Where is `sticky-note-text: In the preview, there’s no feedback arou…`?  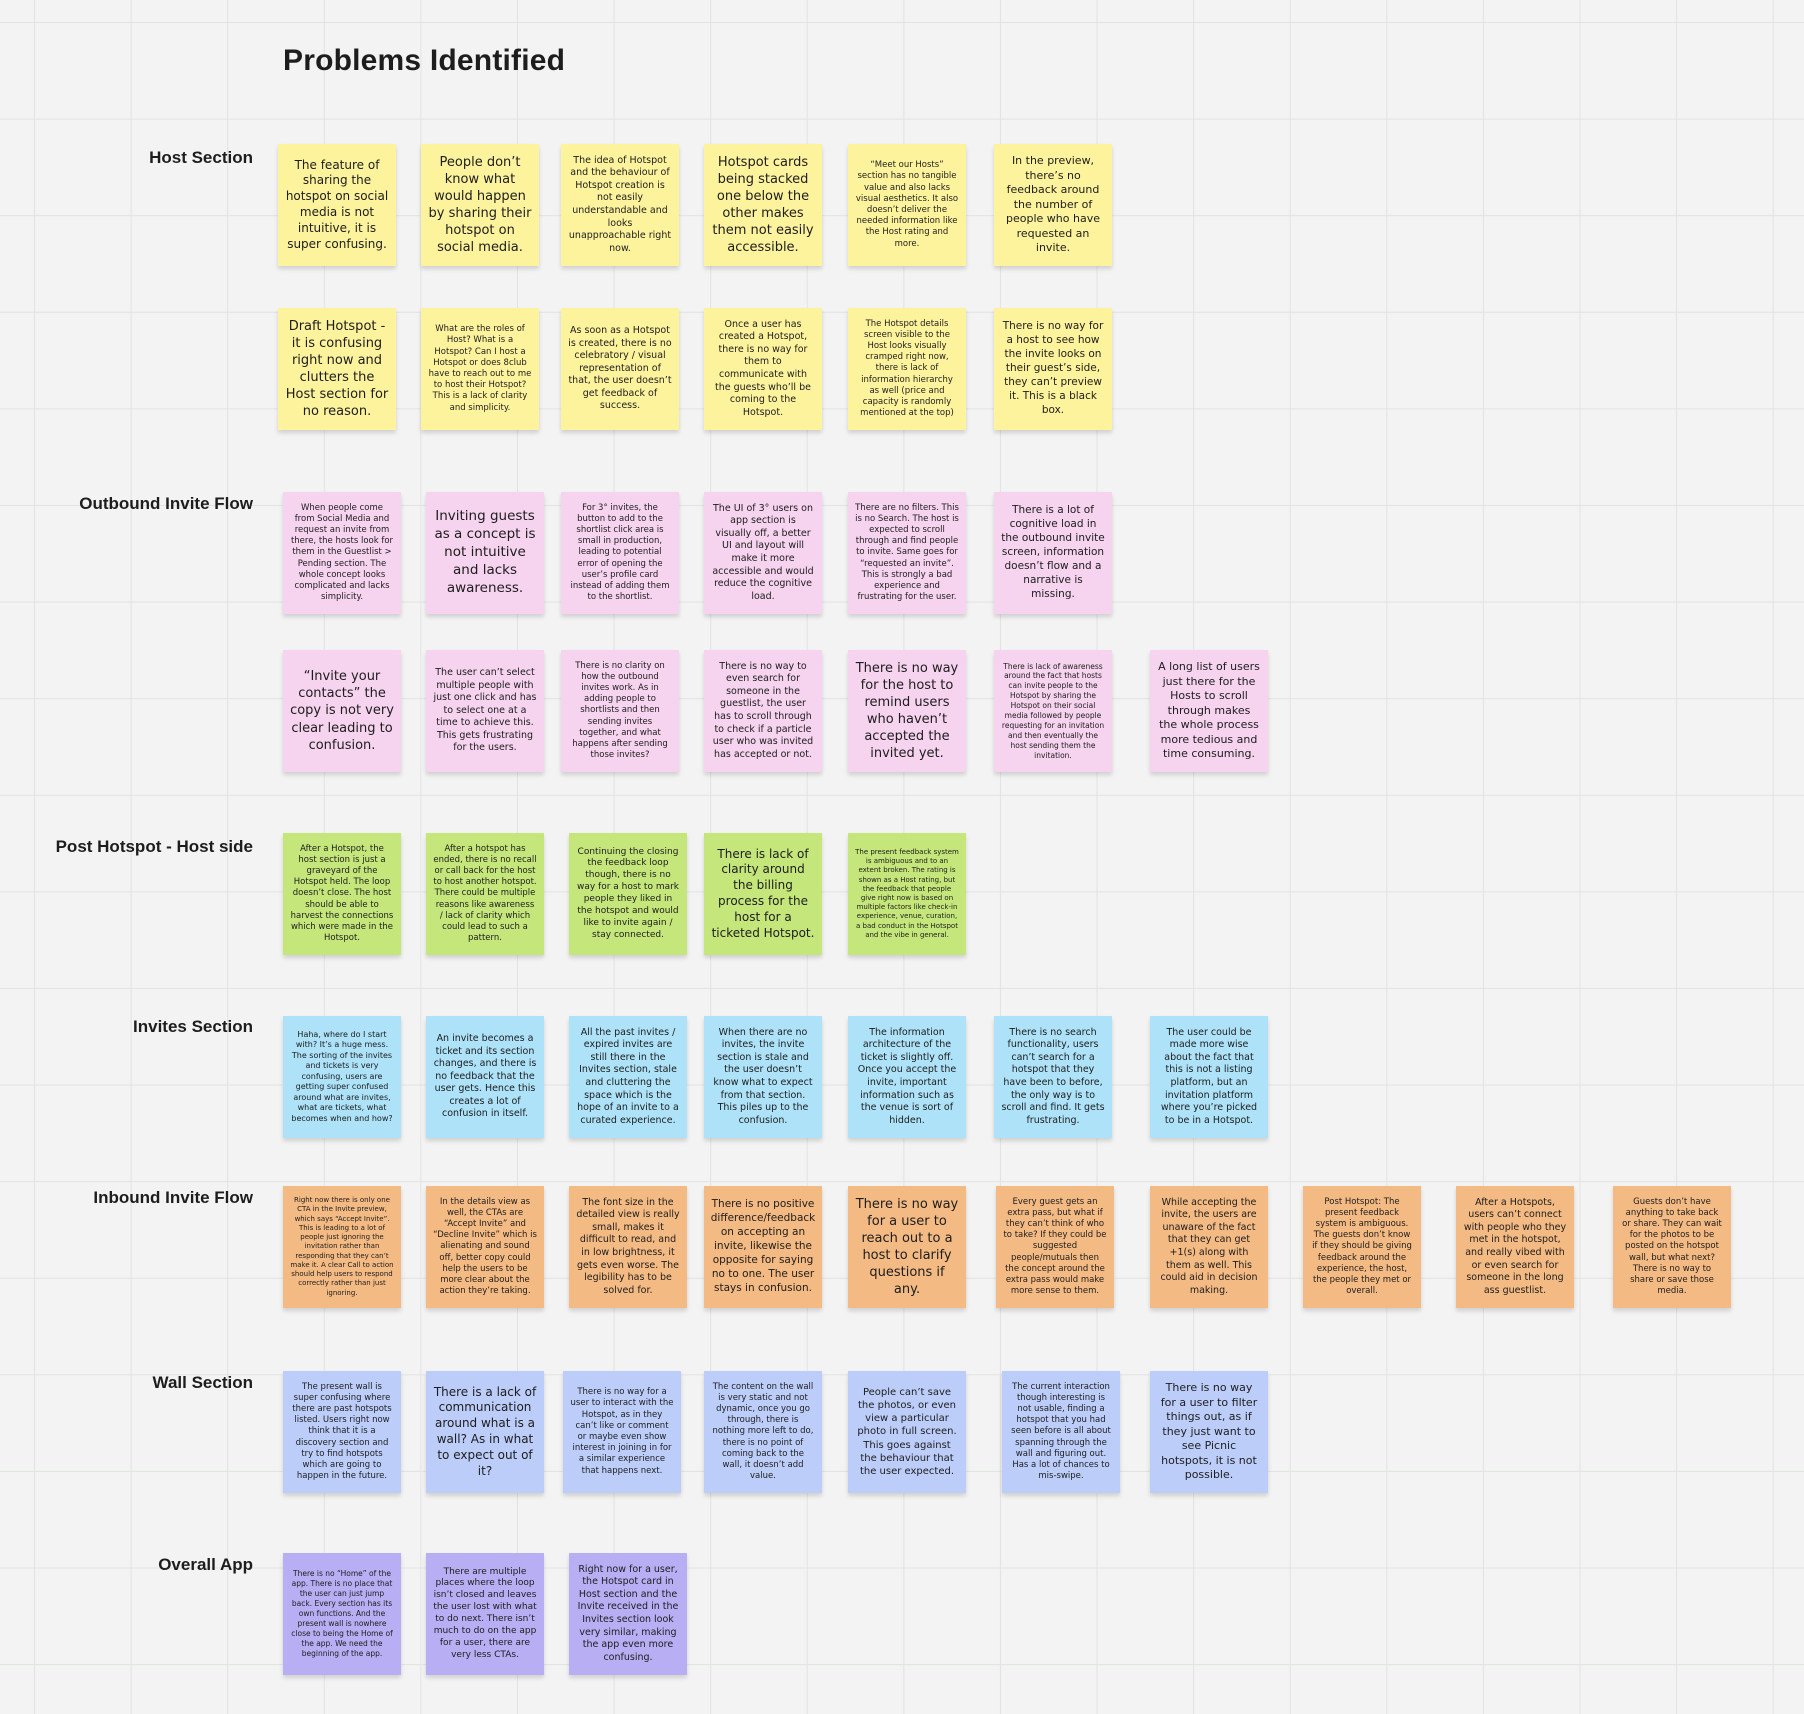 sticky-note-text: In the preview, there’s no feedback arou… is located at coordinates (1053, 204).